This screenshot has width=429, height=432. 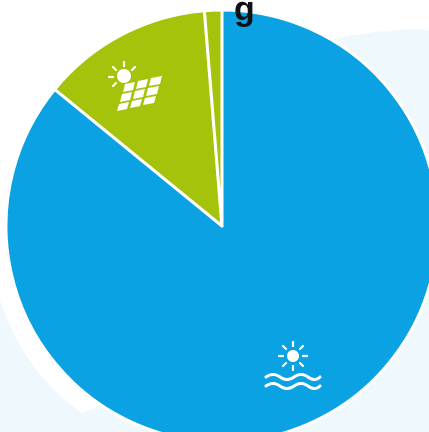 What do you see at coordinates (60, 366) in the screenshot?
I see `background-swoosh-left` at bounding box center [60, 366].